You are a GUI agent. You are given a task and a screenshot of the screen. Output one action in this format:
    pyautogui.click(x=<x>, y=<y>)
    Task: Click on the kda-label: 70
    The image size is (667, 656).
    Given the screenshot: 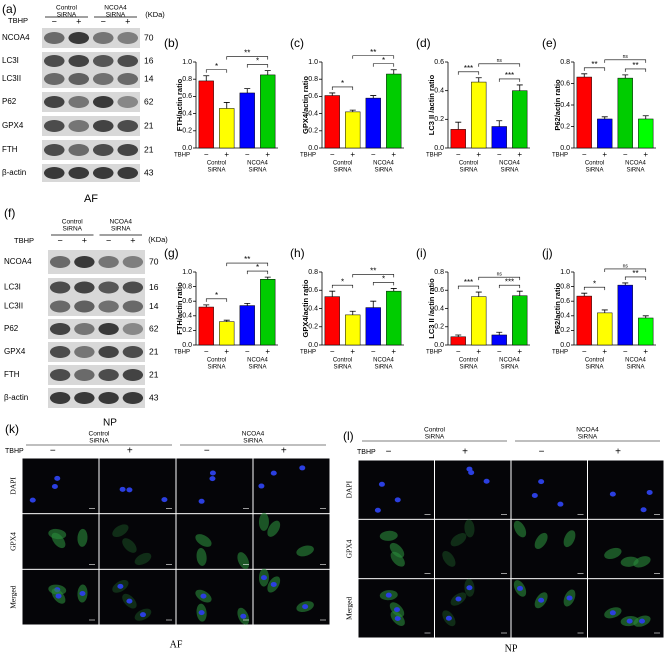 What is the action you would take?
    pyautogui.click(x=154, y=261)
    